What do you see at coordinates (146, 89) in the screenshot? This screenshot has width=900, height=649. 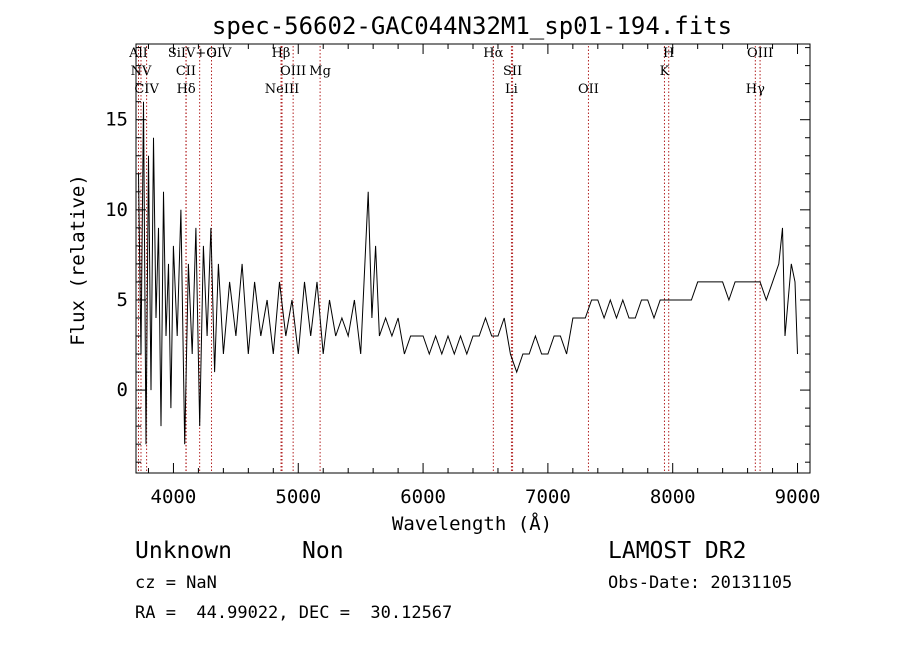 I see `line-label-2: CIV` at bounding box center [146, 89].